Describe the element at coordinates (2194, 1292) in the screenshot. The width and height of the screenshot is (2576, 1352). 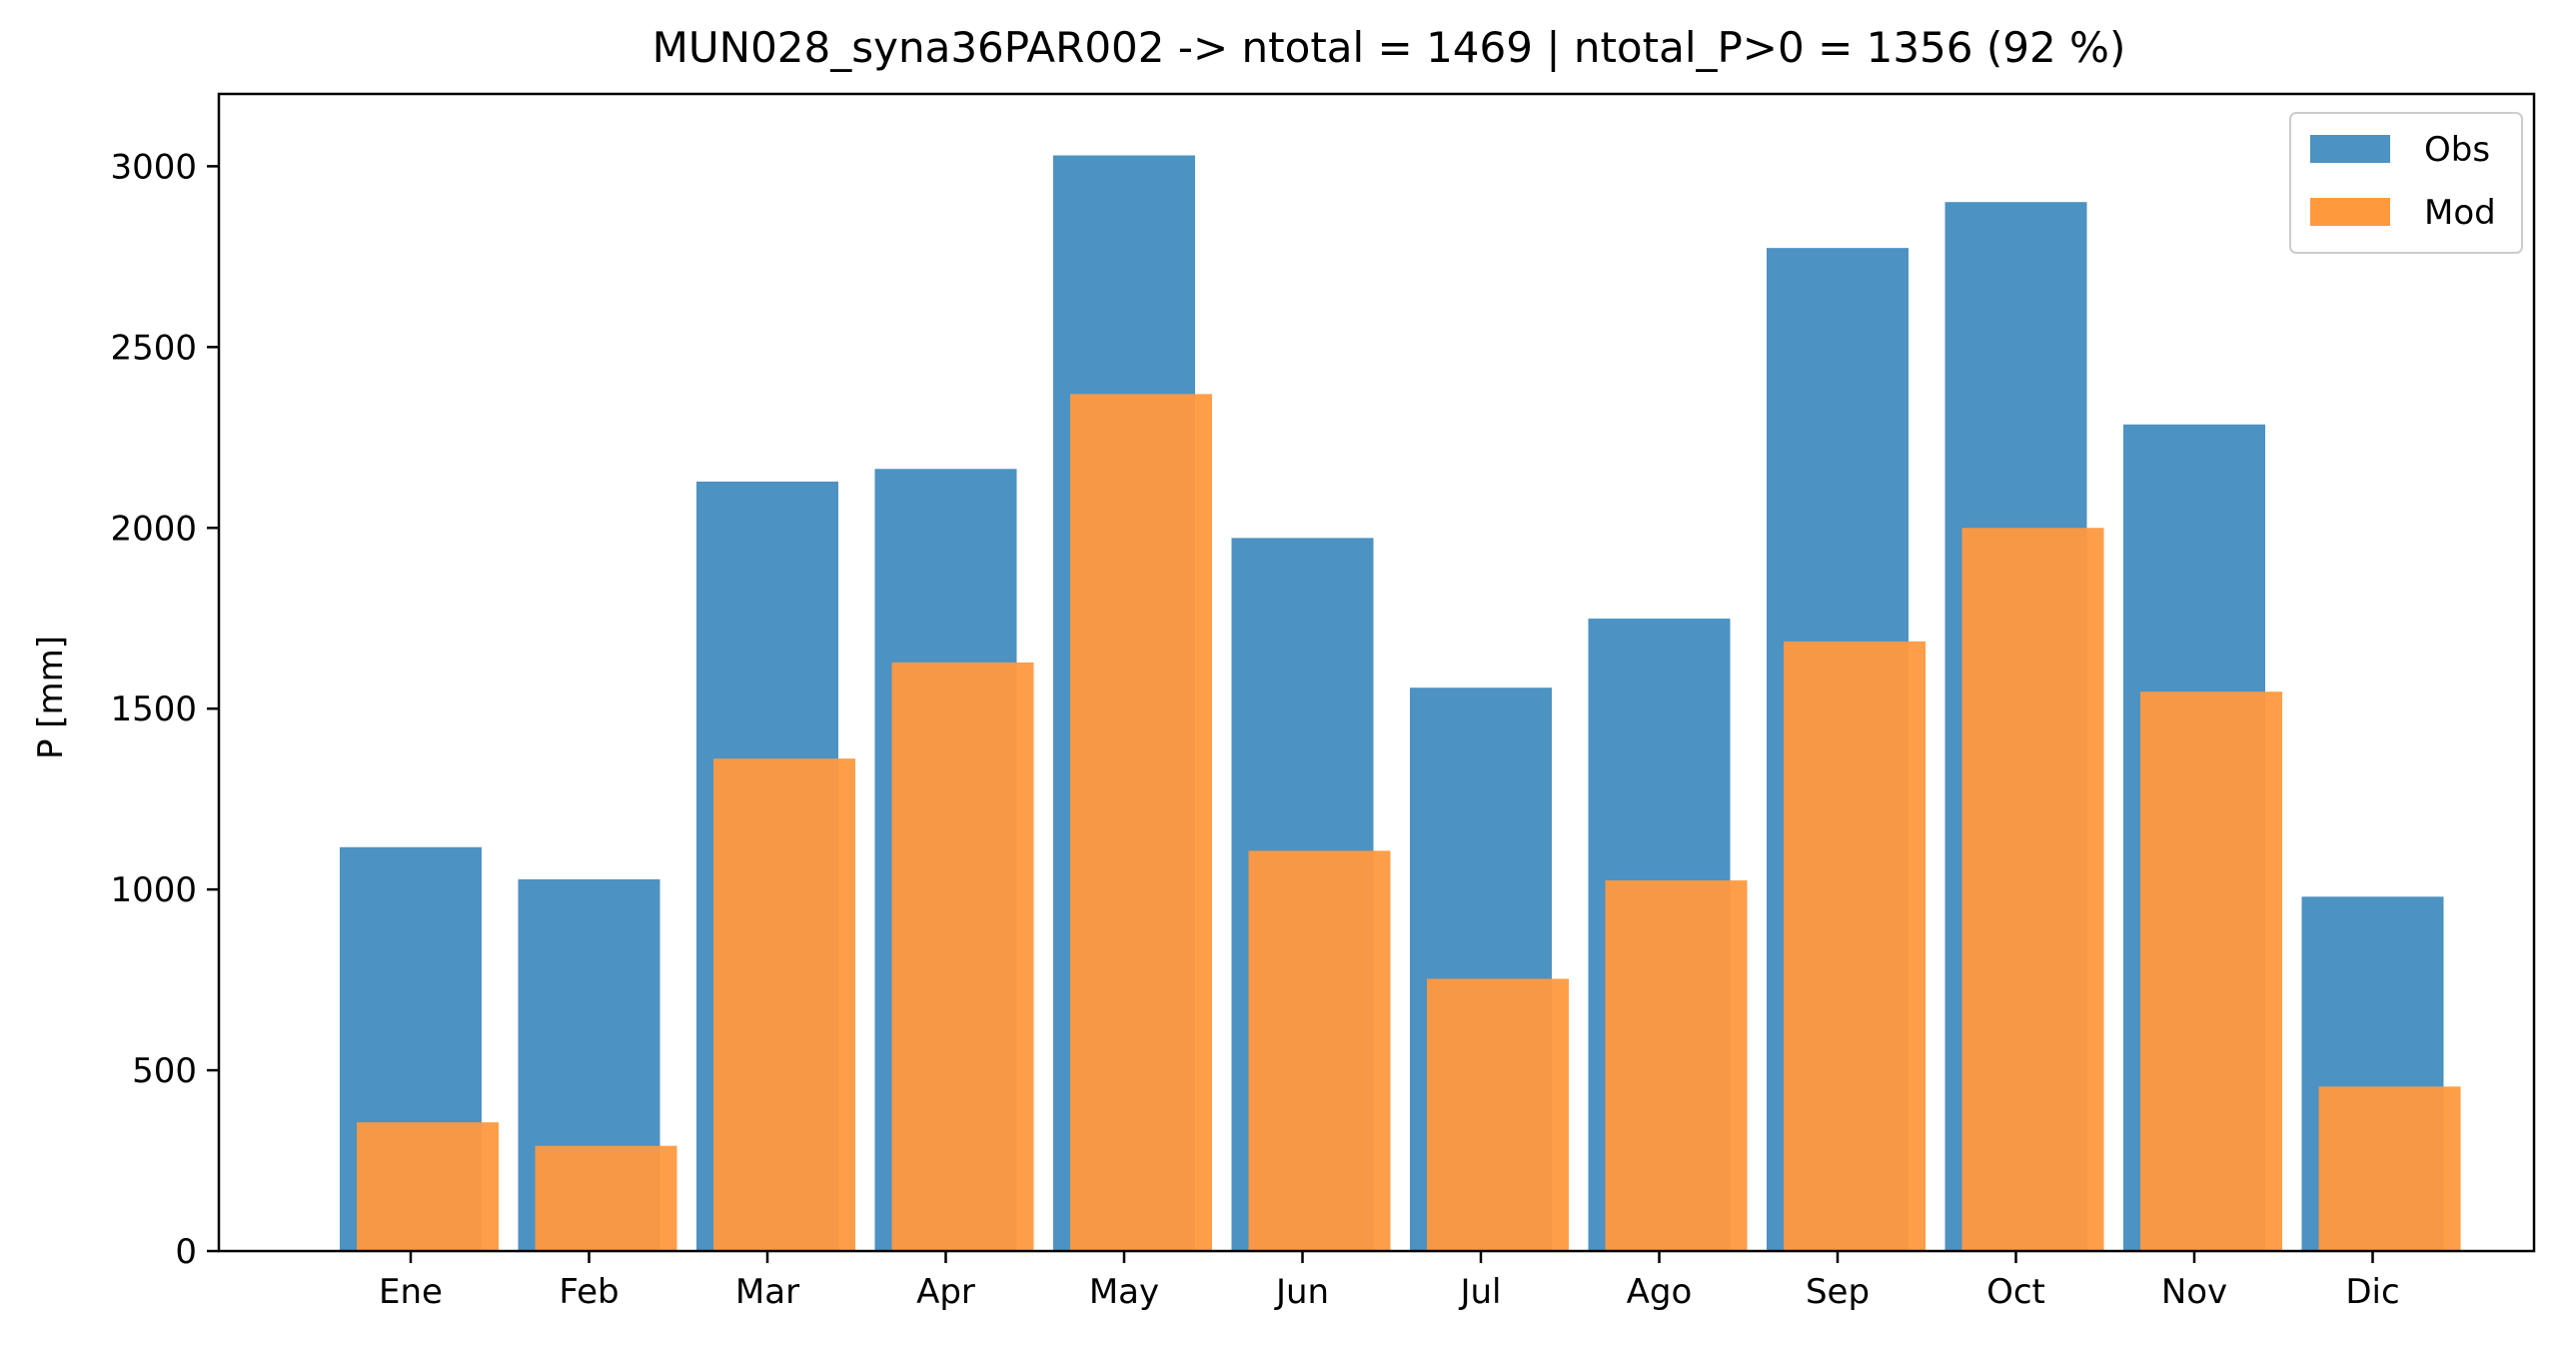
I see `x-tick-label: Nov` at that location.